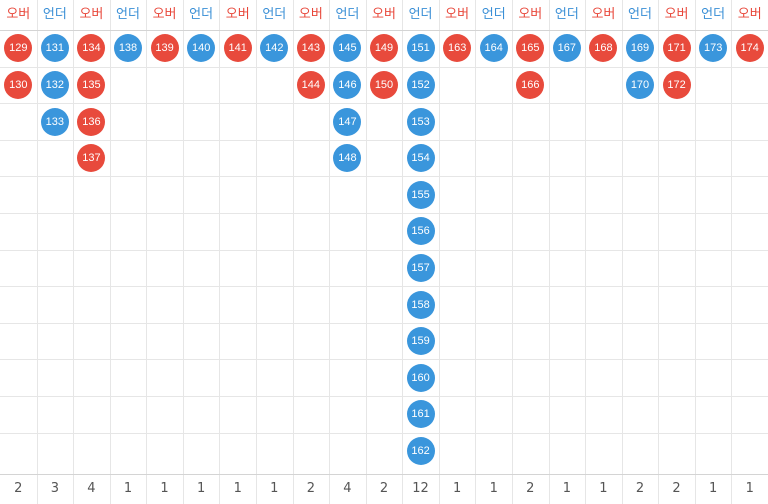  Describe the element at coordinates (420, 377) in the screenshot. I see `under-result-ball: 160` at that location.